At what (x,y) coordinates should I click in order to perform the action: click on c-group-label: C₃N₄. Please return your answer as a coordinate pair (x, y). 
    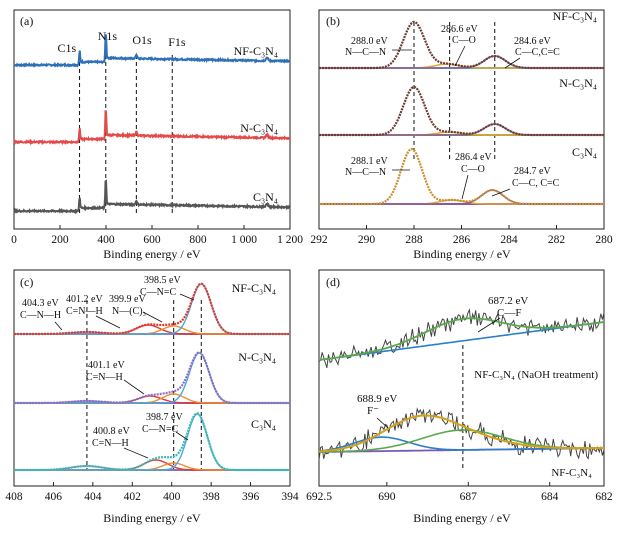
    Looking at the image, I should click on (263, 424).